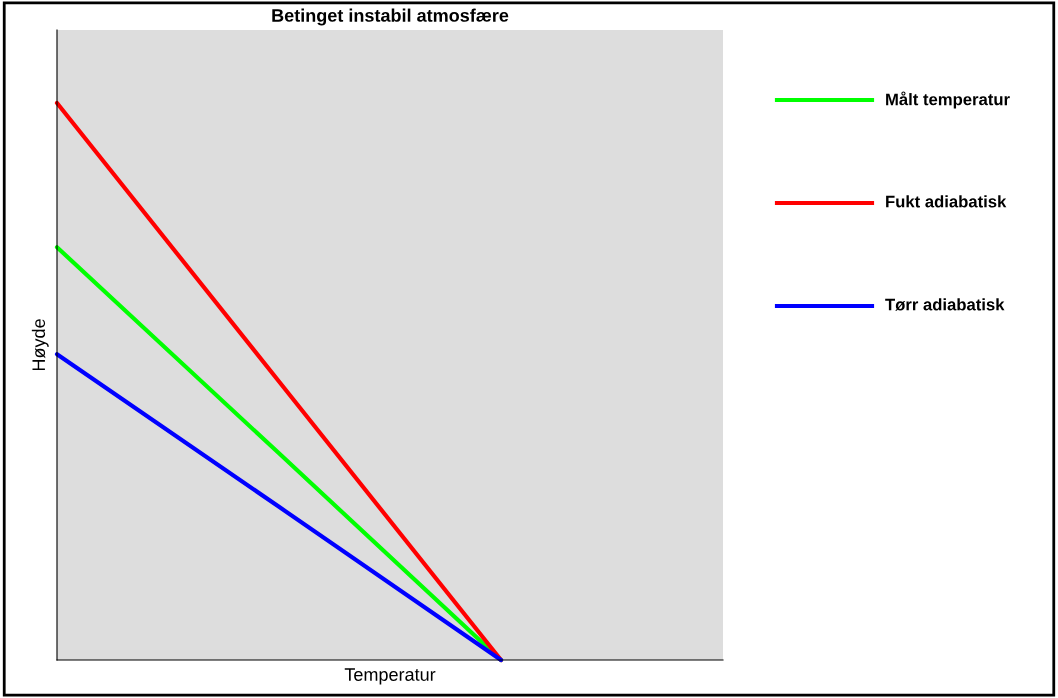 The image size is (1058, 698). What do you see at coordinates (948, 100) in the screenshot?
I see `text: Målt temperatur` at bounding box center [948, 100].